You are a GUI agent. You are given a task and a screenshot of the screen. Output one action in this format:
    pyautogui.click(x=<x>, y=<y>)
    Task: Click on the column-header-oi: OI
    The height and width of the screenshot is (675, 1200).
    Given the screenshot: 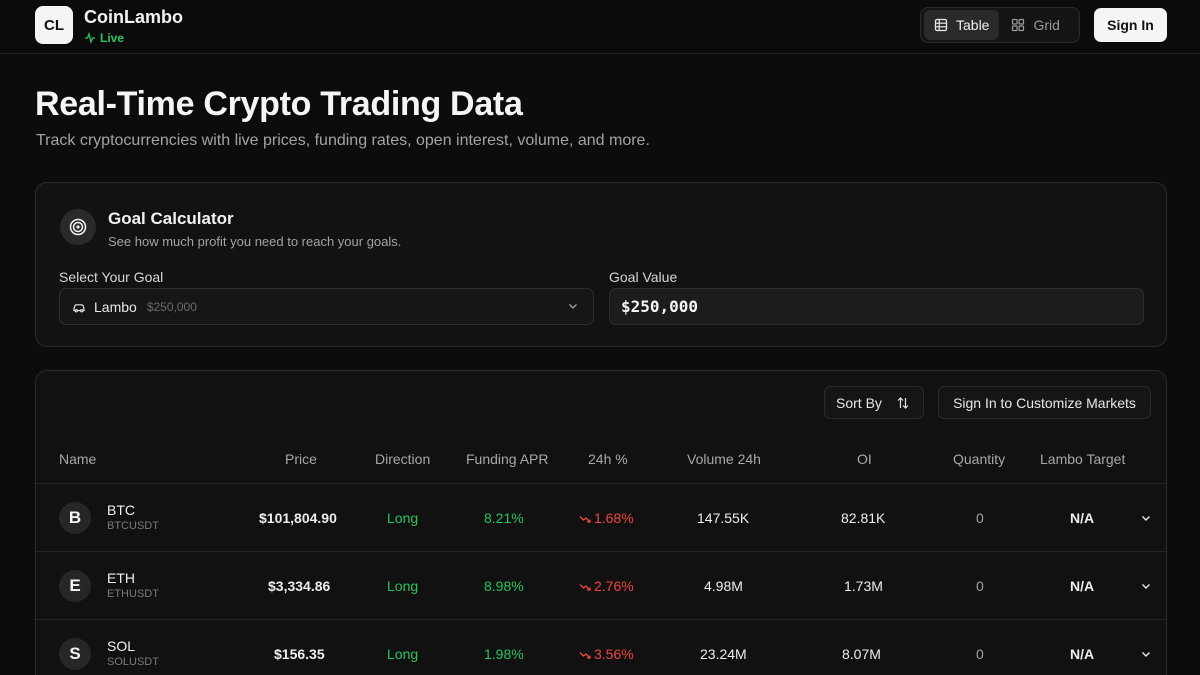 What is the action you would take?
    pyautogui.click(x=864, y=459)
    